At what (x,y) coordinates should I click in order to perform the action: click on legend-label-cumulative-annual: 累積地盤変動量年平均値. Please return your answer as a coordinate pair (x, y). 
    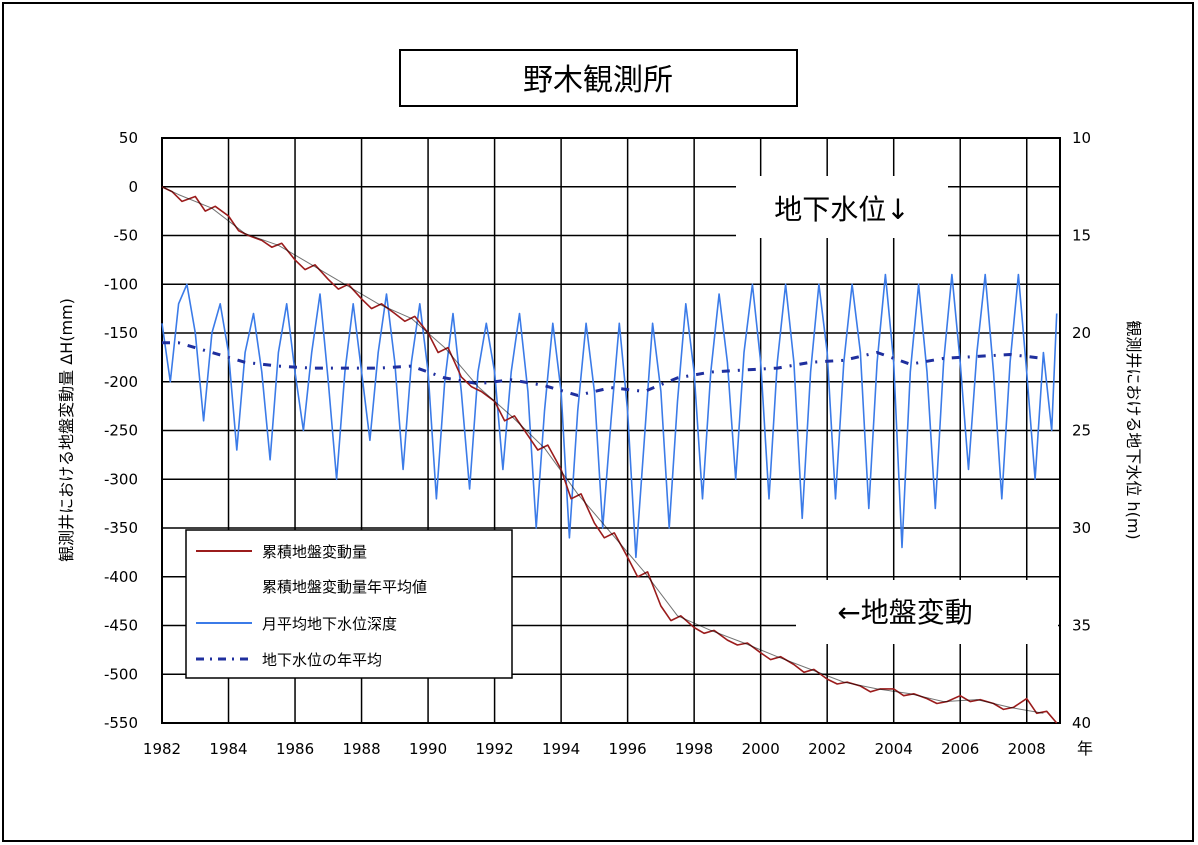
    Looking at the image, I should click on (344, 587).